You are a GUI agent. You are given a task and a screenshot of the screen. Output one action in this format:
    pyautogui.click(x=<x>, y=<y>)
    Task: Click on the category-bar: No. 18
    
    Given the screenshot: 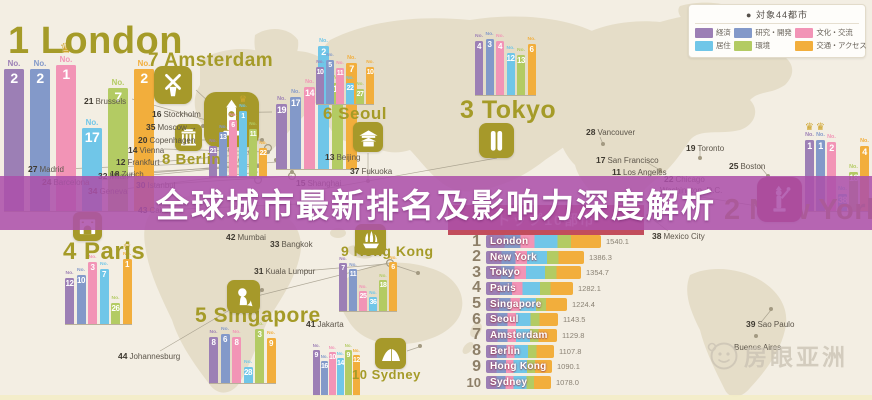 What is the action you would take?
    pyautogui.click(x=383, y=292)
    